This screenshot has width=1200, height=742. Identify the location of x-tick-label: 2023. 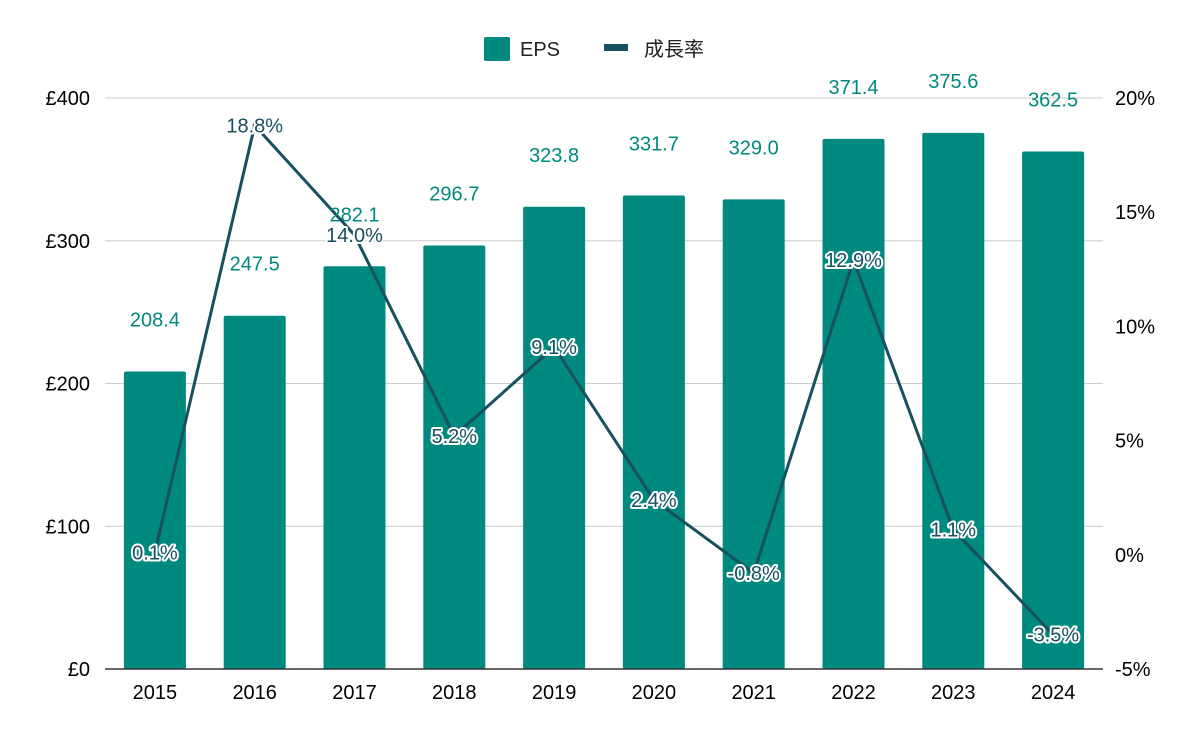
(953, 693).